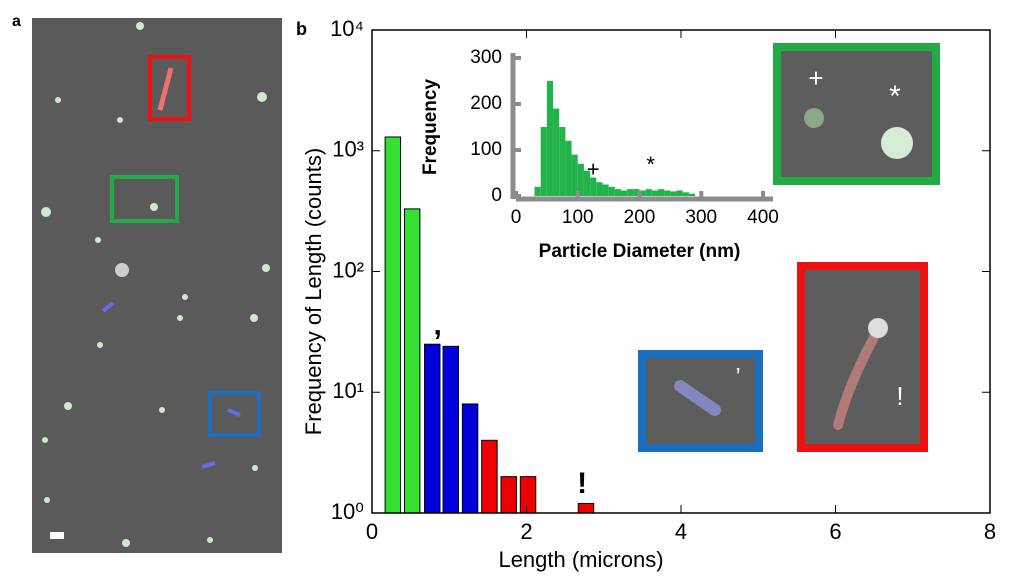 The height and width of the screenshot is (583, 1010). Describe the element at coordinates (895, 96) in the screenshot. I see `image-annotation: *` at that location.